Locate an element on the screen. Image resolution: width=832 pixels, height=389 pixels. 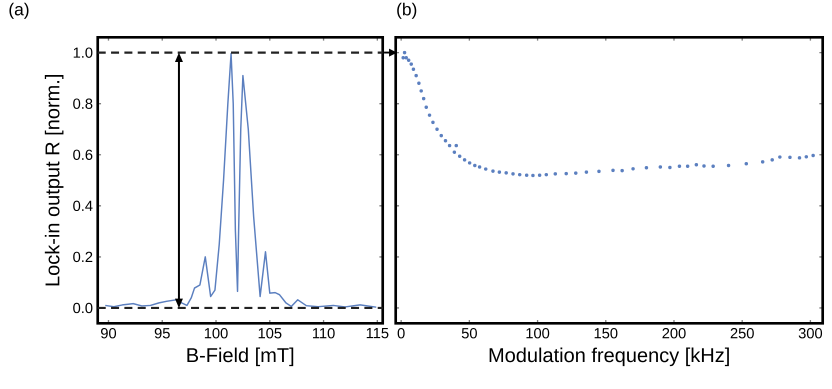
x-tick-label: 110 is located at coordinates (323, 333).